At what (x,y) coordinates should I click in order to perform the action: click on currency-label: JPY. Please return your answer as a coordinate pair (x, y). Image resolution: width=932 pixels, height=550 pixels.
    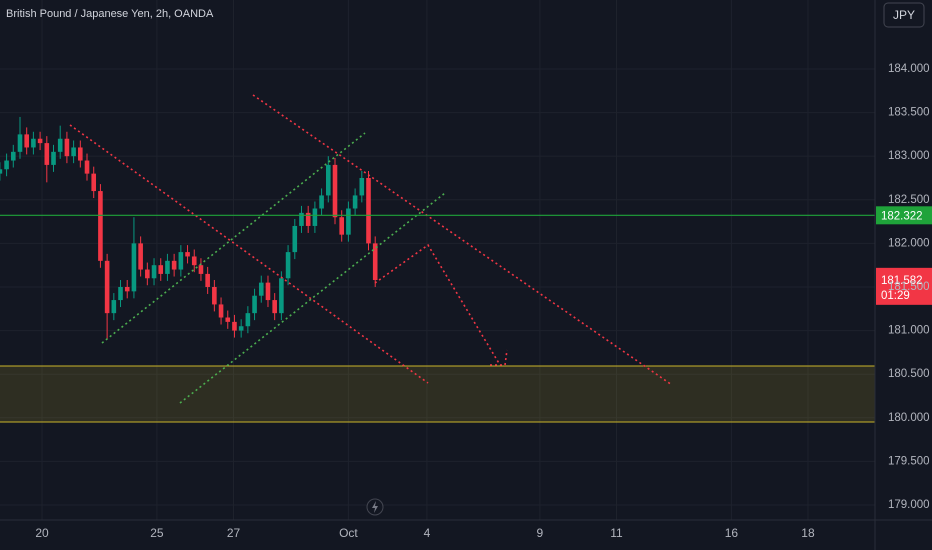
    Looking at the image, I should click on (904, 15).